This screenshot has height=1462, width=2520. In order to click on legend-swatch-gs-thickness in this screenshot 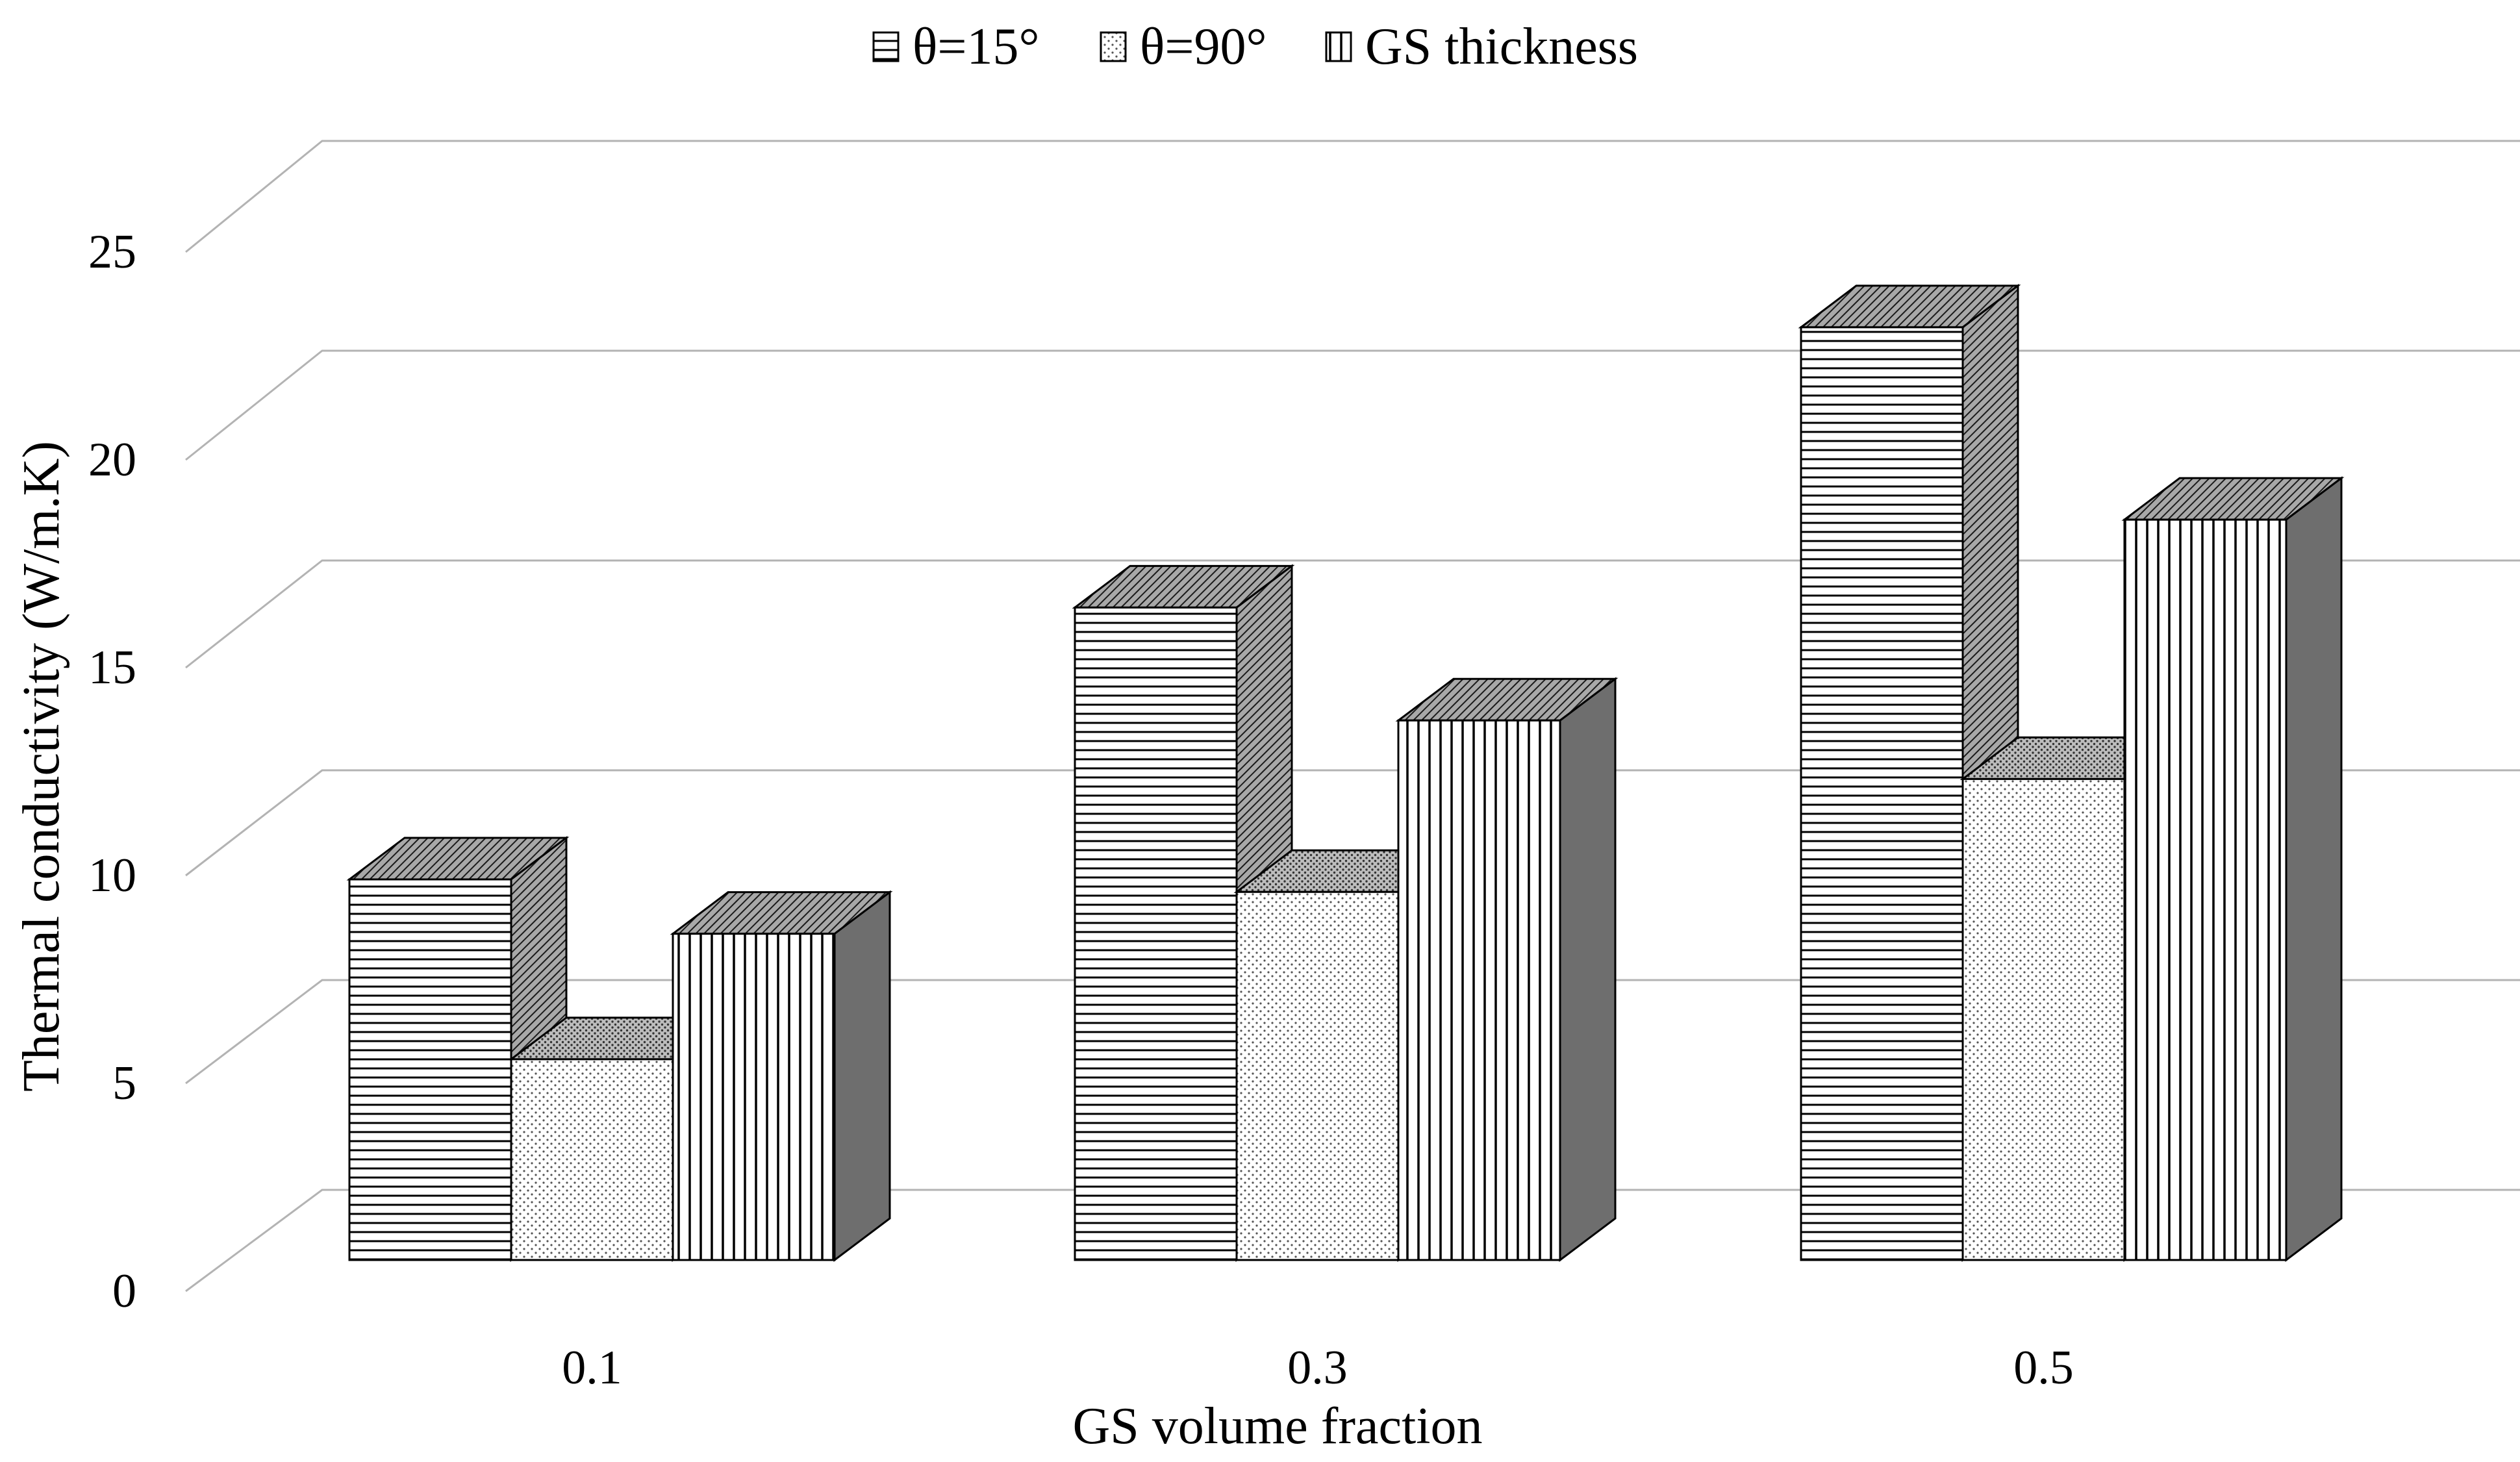, I will do `click(1339, 47)`.